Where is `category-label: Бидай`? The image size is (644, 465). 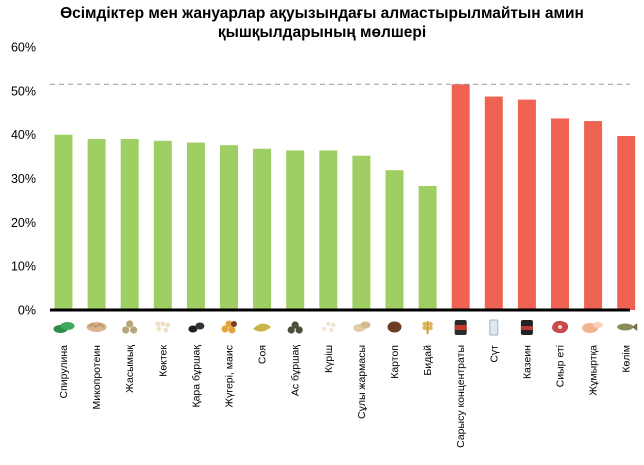
category-label: Бидай is located at coordinates (428, 360).